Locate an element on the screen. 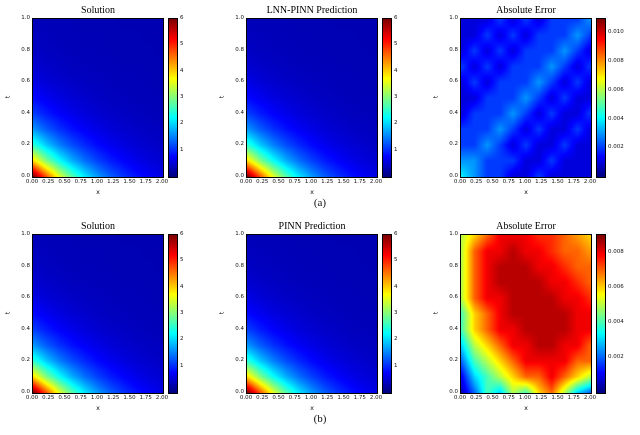  panel-title: Solution is located at coordinates (98, 10).